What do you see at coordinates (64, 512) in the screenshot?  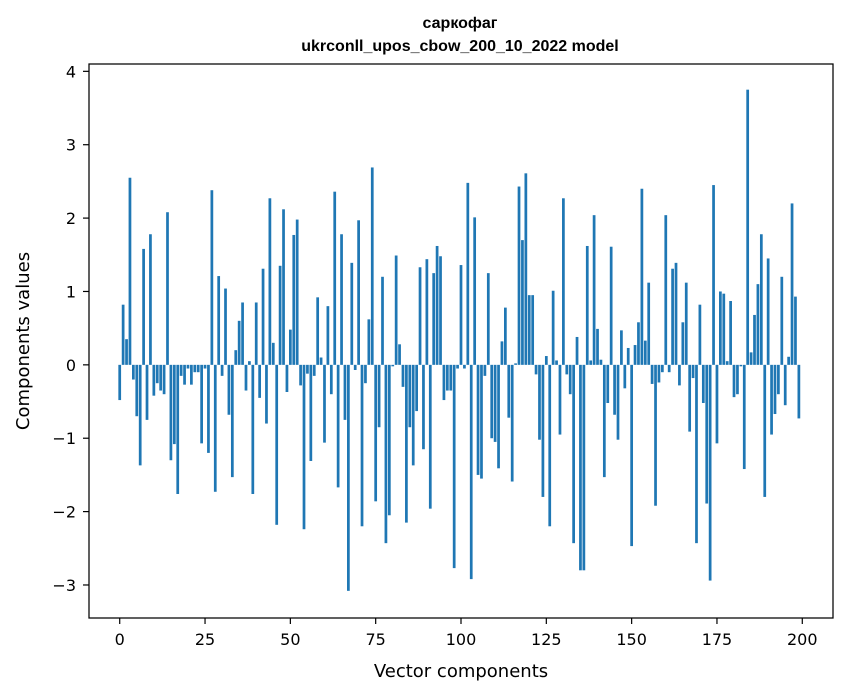 I see `y-tick-label: −2` at bounding box center [64, 512].